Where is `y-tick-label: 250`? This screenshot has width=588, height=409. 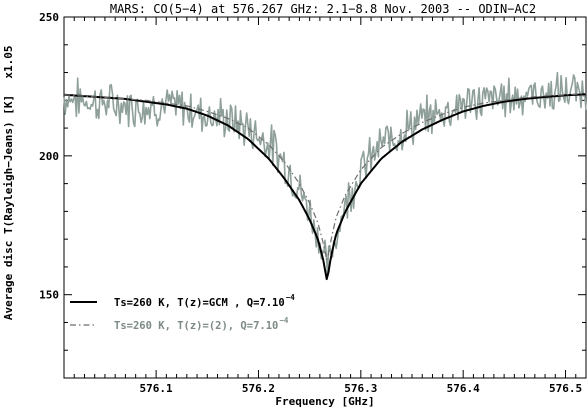
y-tick-label: 250 is located at coordinates (49, 17).